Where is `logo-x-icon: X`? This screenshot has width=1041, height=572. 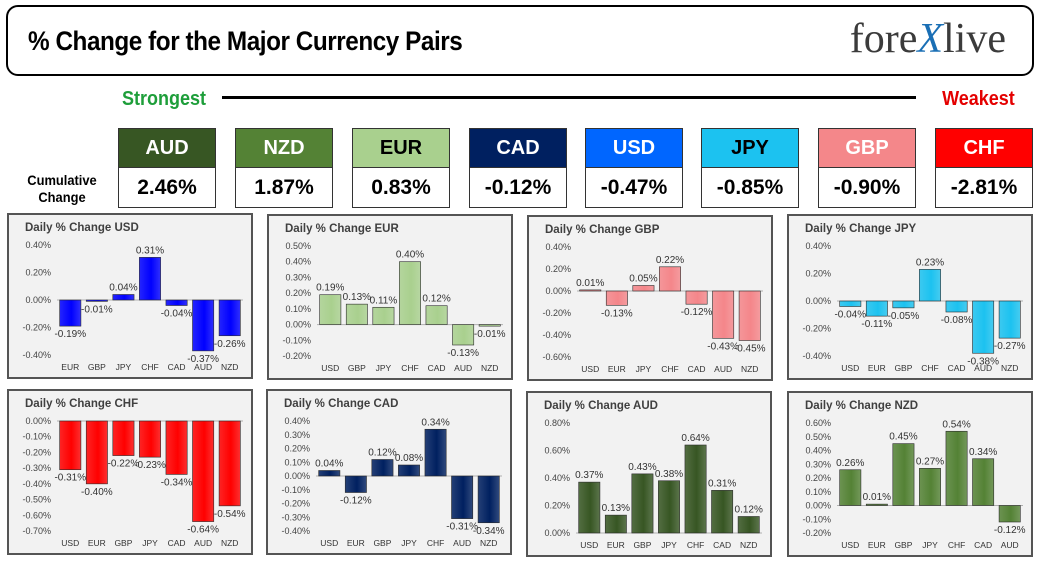 logo-x-icon: X is located at coordinates (930, 39).